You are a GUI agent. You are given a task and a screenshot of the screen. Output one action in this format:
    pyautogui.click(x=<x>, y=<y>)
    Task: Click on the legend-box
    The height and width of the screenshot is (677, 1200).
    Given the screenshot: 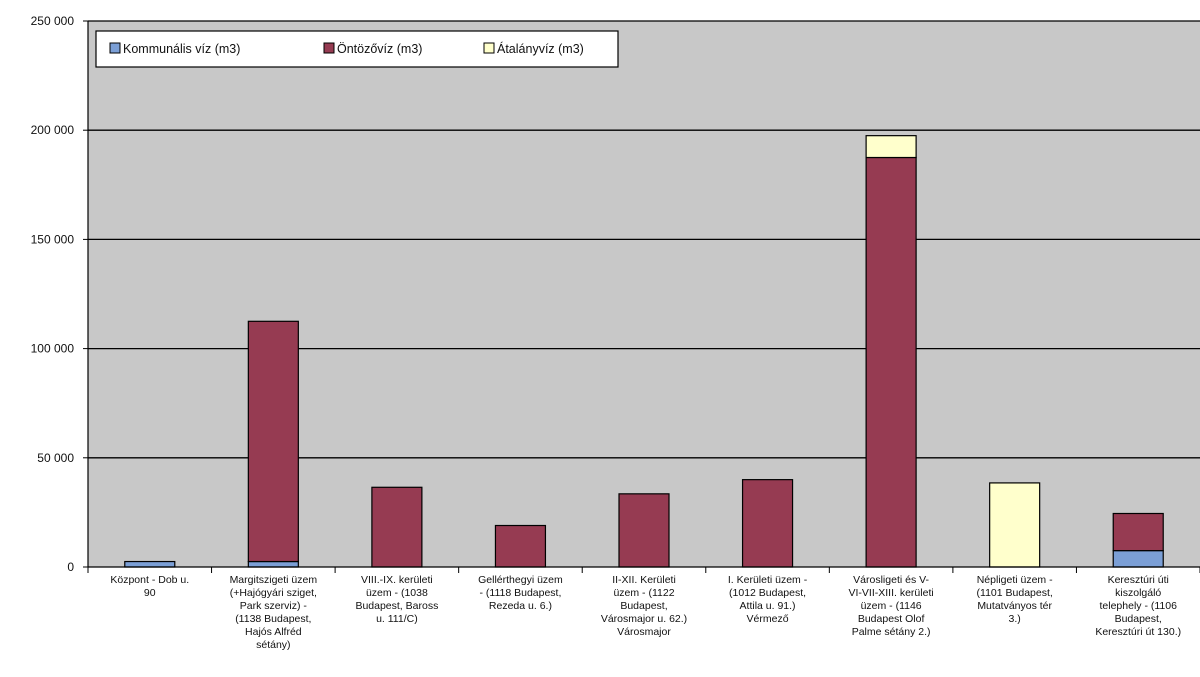 What is the action you would take?
    pyautogui.click(x=357, y=49)
    